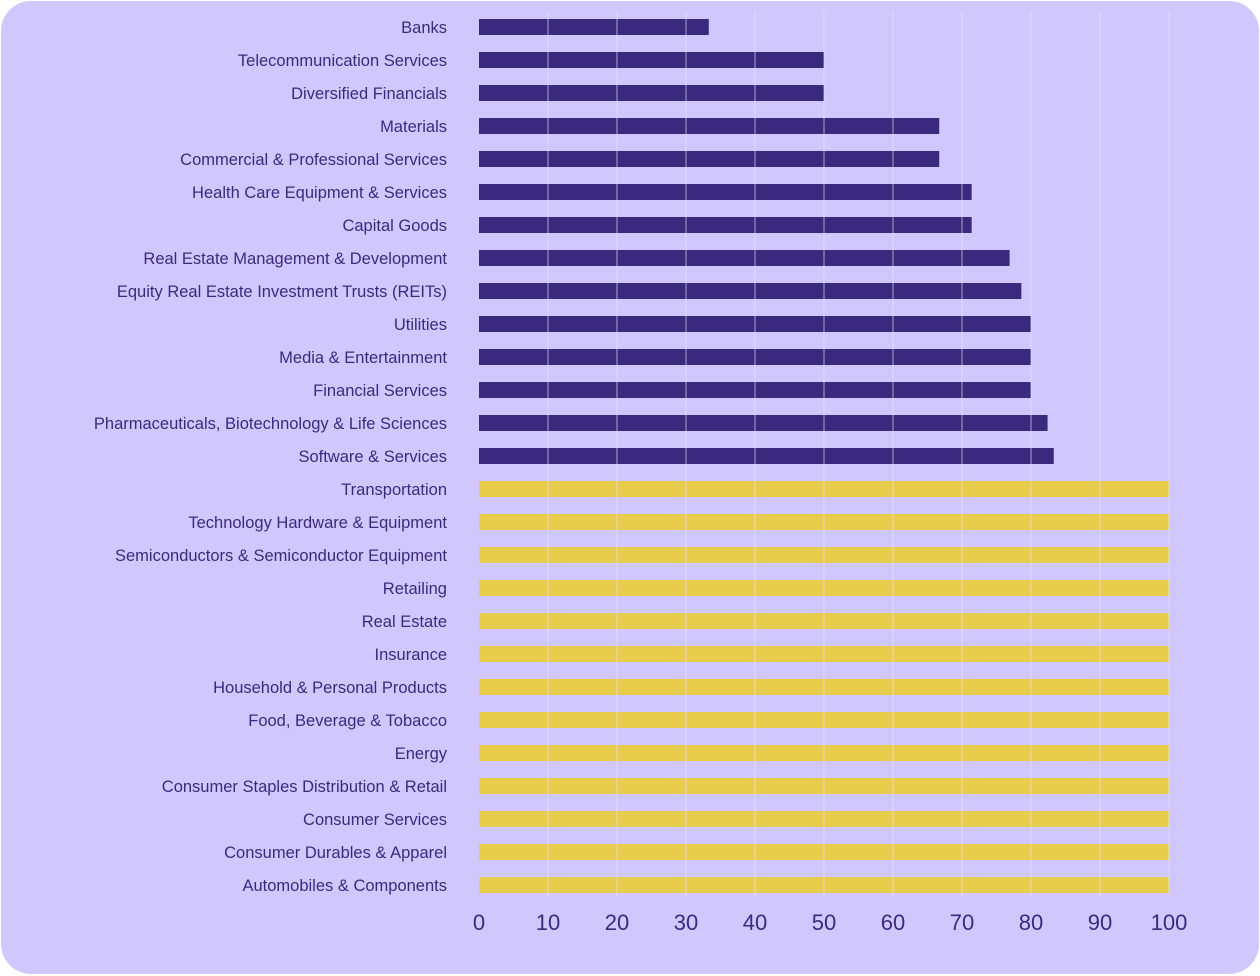 This screenshot has width=1260, height=976. Describe the element at coordinates (347, 721) in the screenshot. I see `category-label: Food, Beverage & Tobacco` at that location.